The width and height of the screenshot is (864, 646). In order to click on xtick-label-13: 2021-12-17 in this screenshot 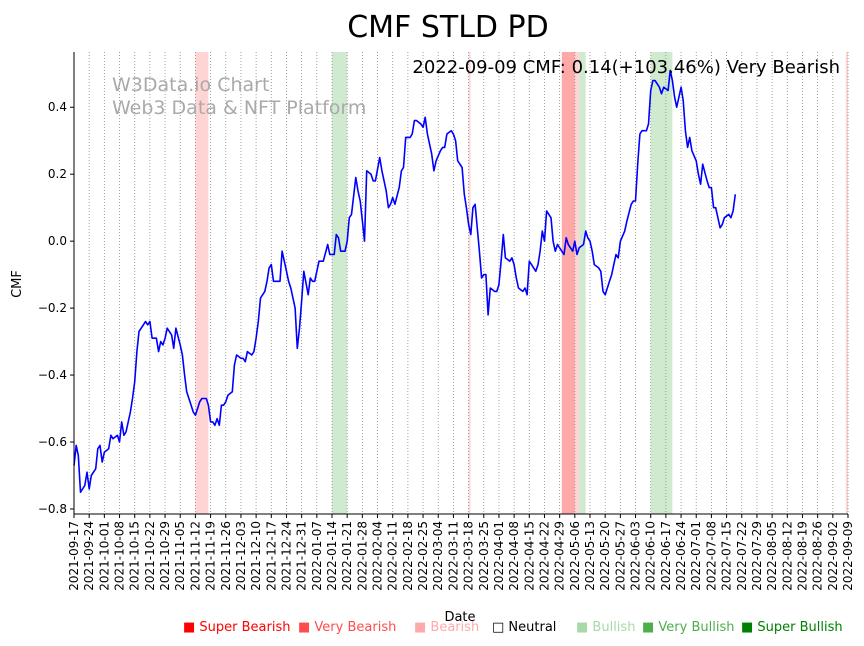, I will do `click(271, 556)`.